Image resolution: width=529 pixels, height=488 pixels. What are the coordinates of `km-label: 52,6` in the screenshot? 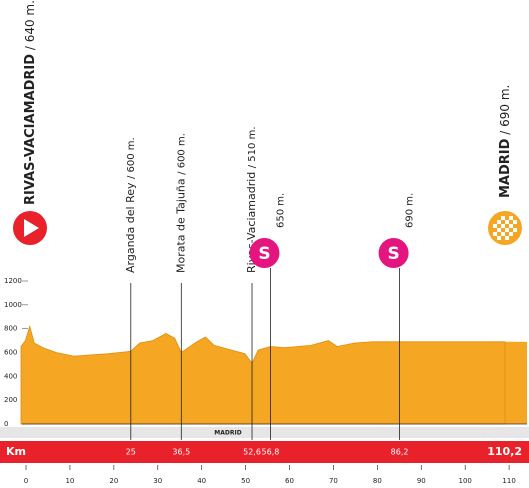 It's located at (252, 452).